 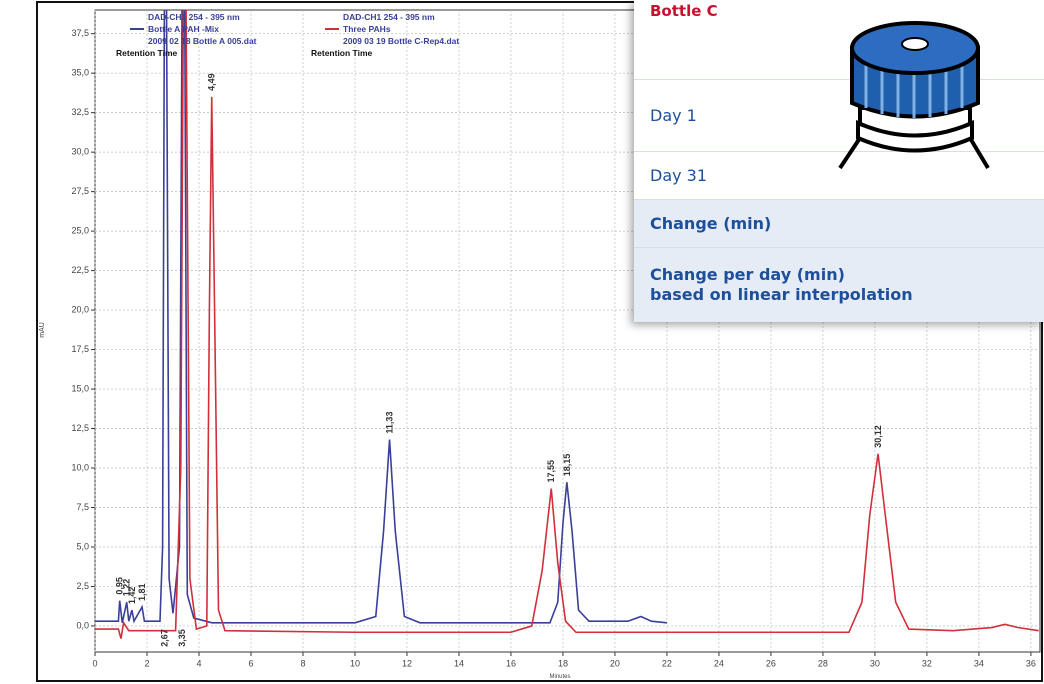 I want to click on y-tick-label: 27,5, so click(x=80, y=191).